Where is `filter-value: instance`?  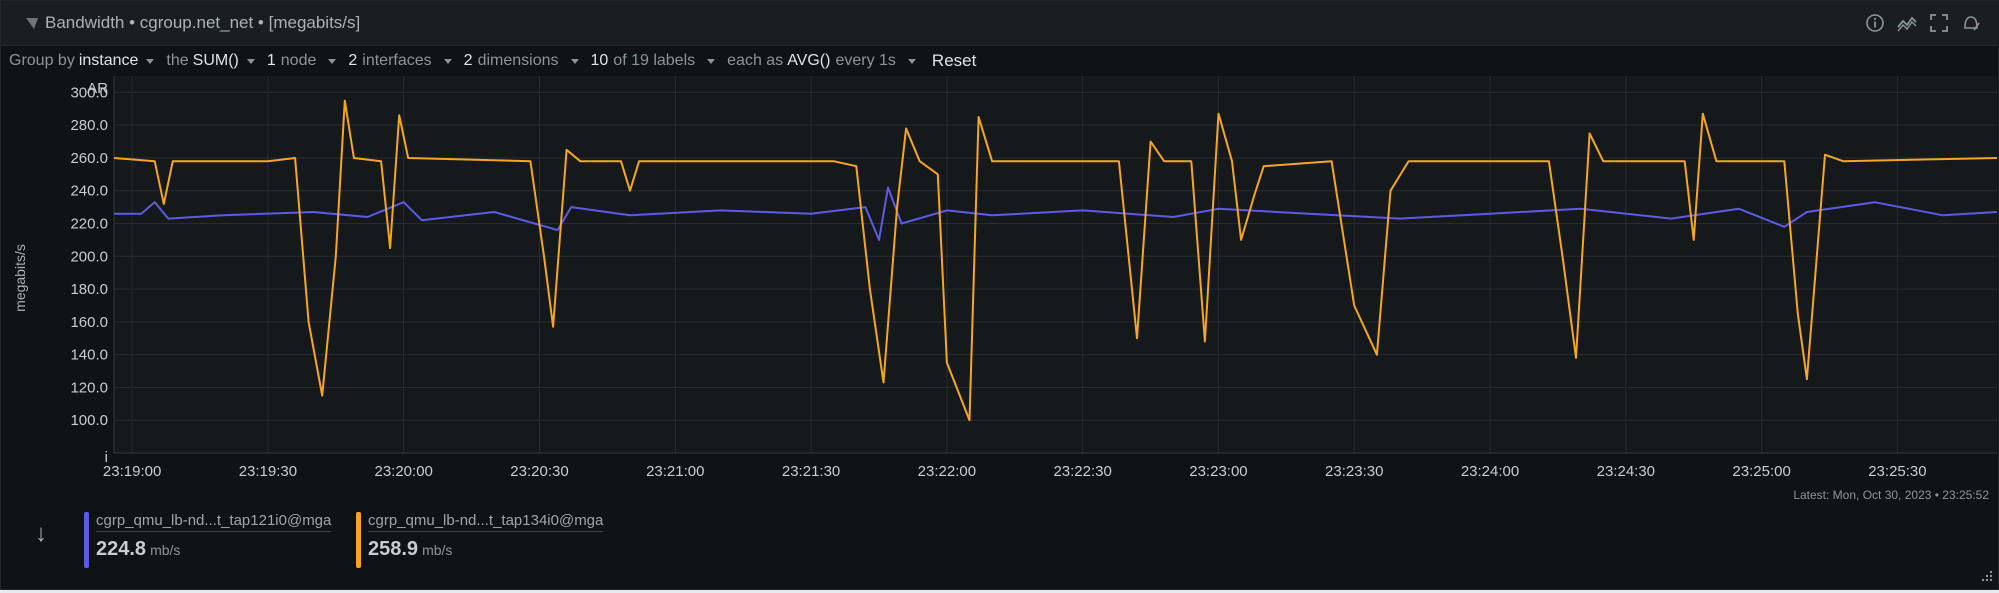 filter-value: instance is located at coordinates (108, 60).